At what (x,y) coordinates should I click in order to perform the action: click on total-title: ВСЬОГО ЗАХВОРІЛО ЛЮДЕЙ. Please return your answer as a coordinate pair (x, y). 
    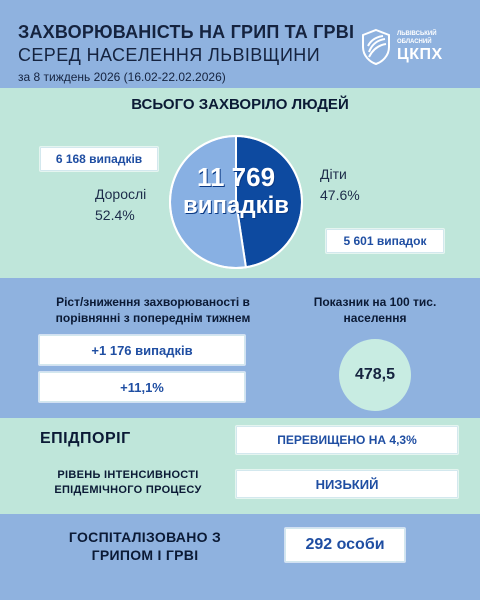
    Looking at the image, I should click on (240, 104).